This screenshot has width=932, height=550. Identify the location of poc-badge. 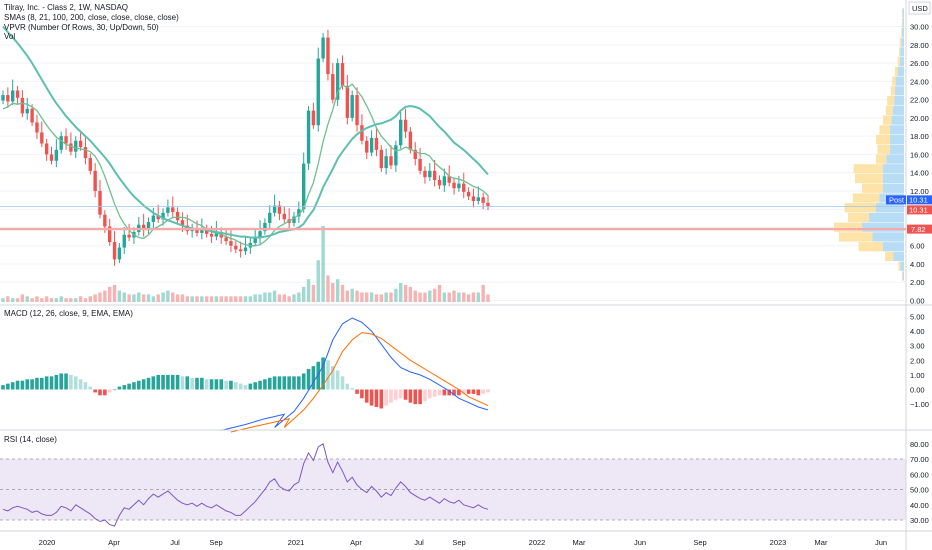
(919, 229).